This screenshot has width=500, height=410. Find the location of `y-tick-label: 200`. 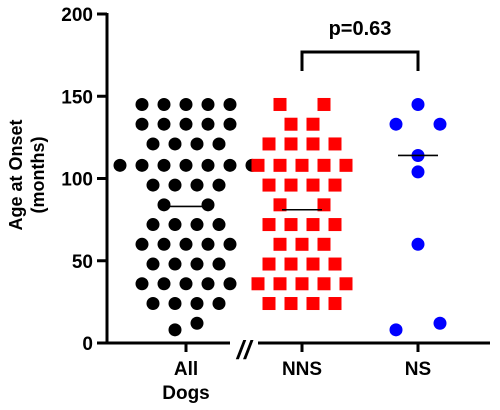

y-tick-label: 200 is located at coordinates (77, 15).